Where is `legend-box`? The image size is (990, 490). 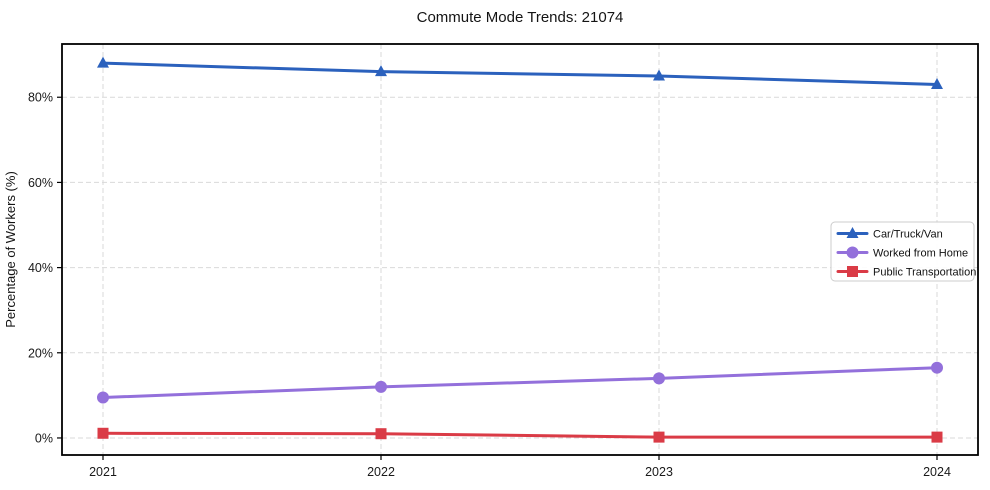 legend-box is located at coordinates (902, 251).